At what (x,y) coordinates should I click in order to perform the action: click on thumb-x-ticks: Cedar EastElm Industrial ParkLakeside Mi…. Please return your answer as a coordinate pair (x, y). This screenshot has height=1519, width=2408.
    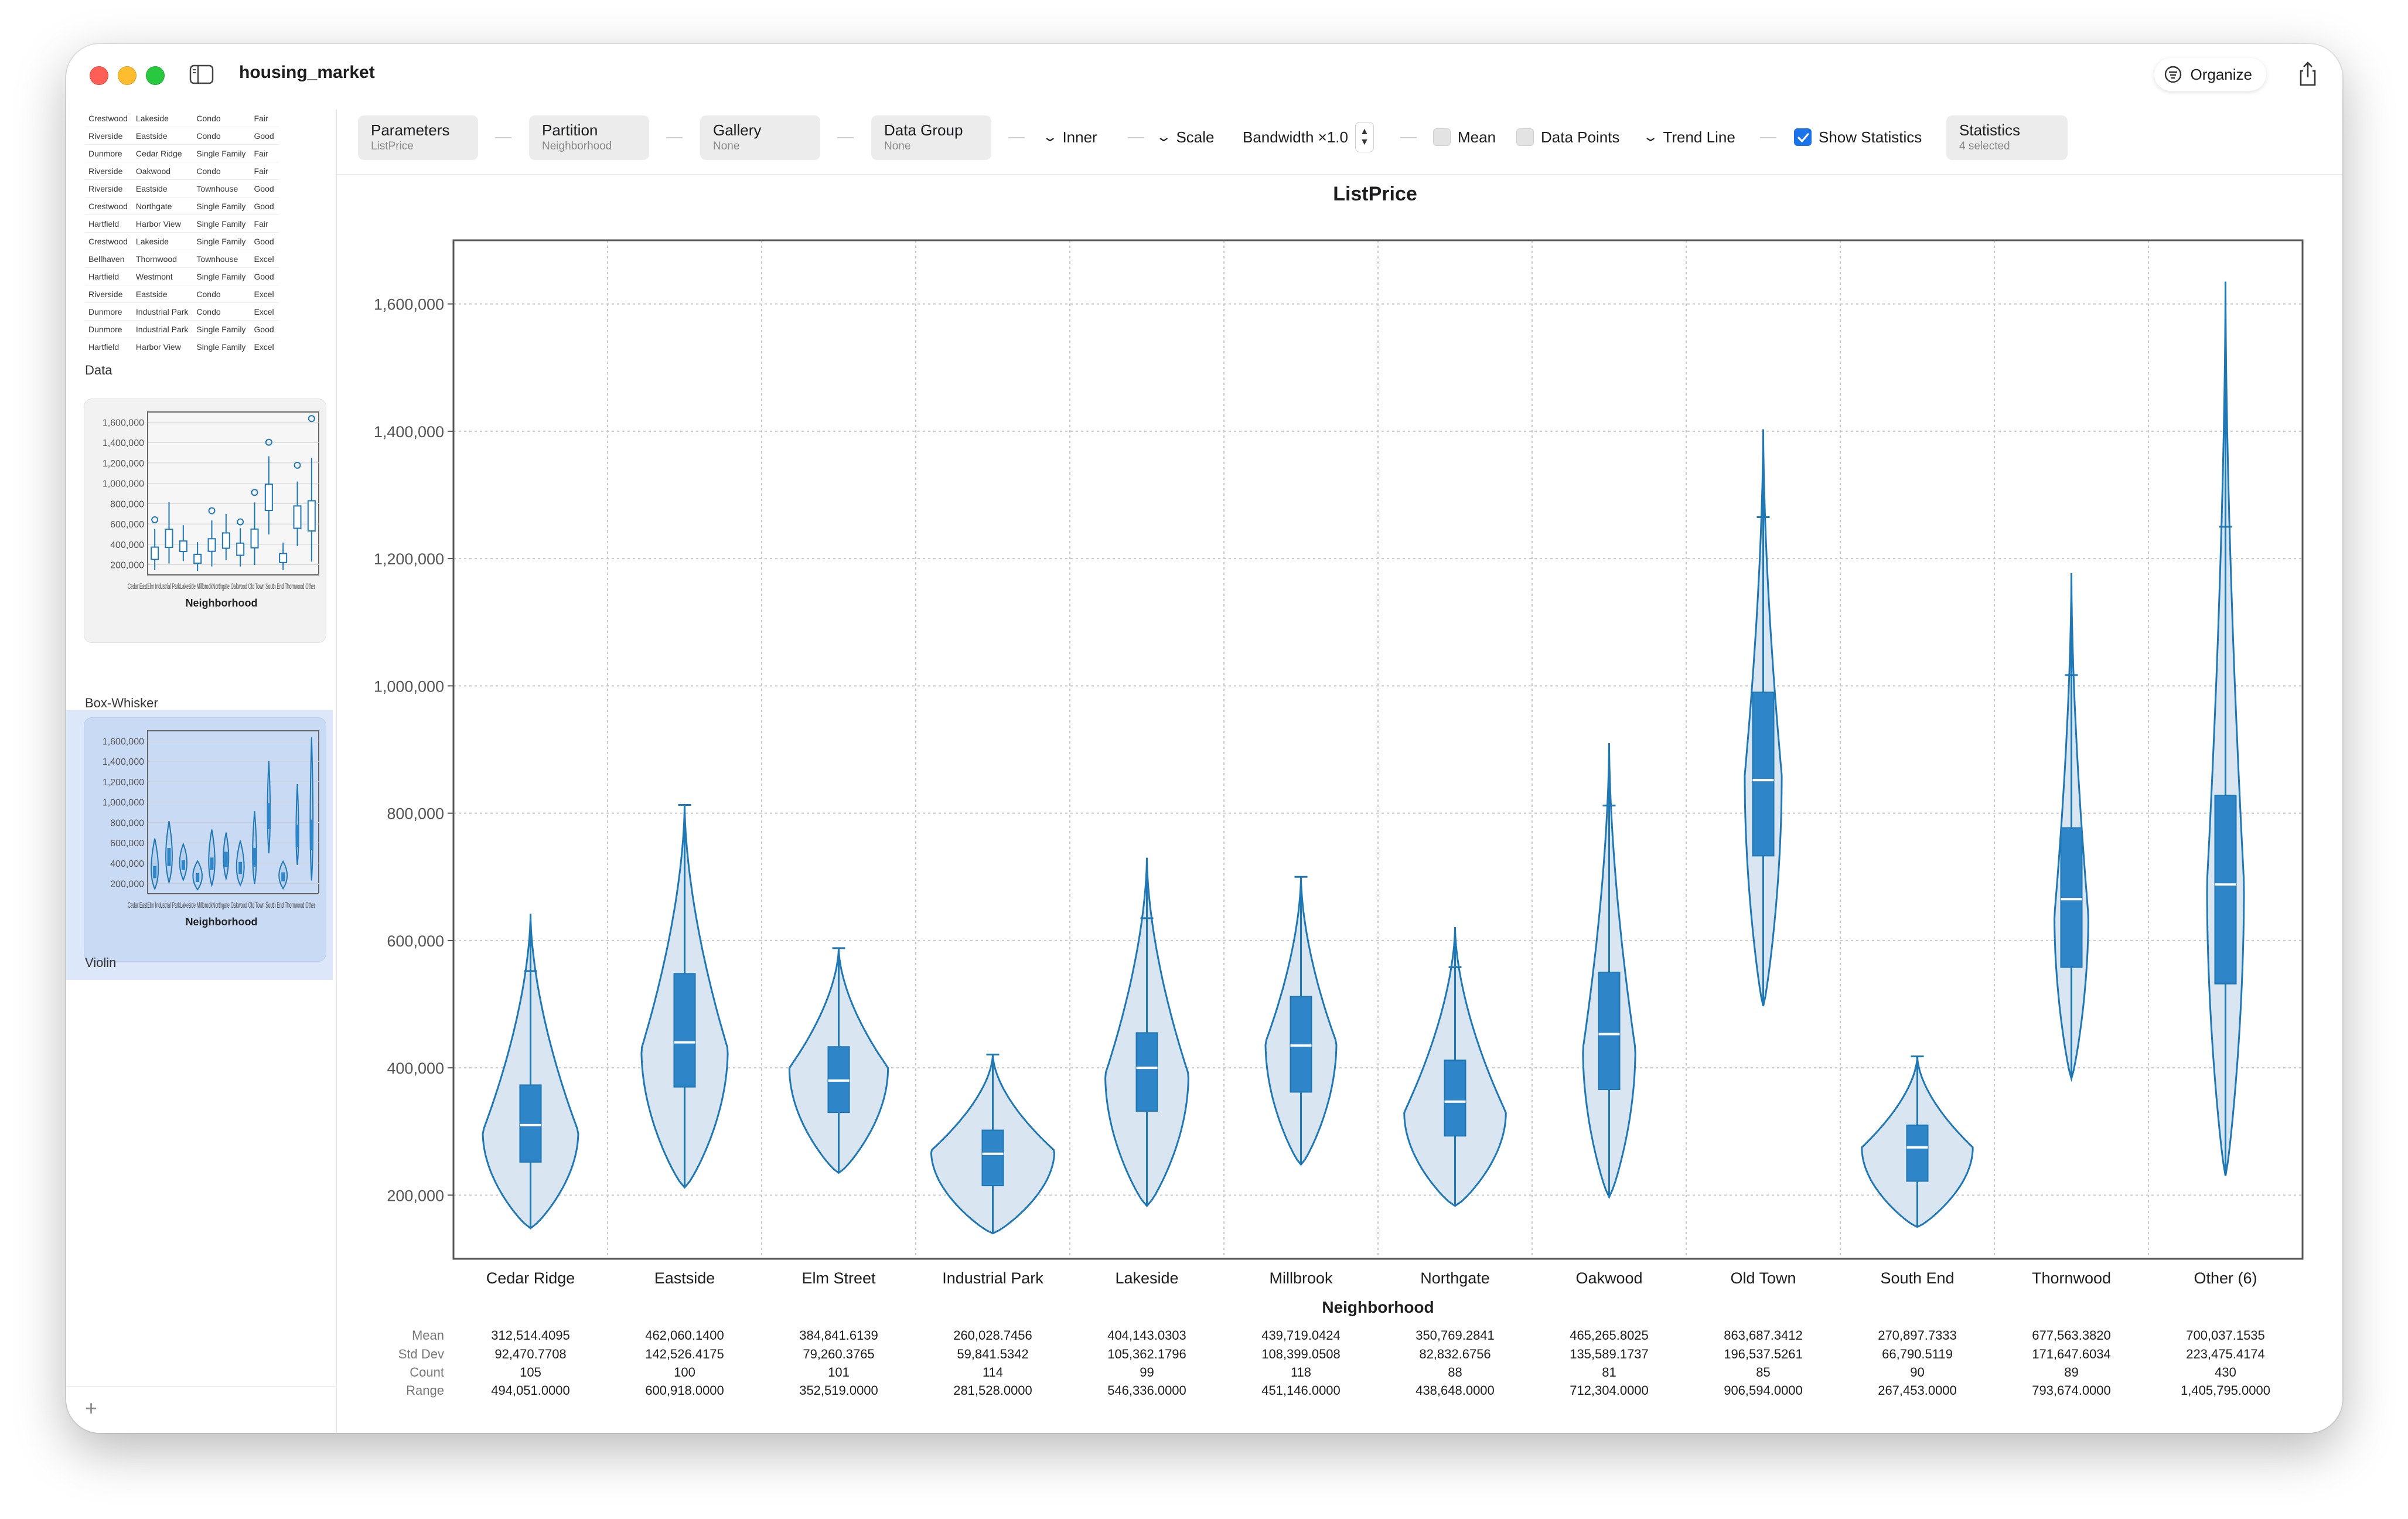
    Looking at the image, I should click on (221, 905).